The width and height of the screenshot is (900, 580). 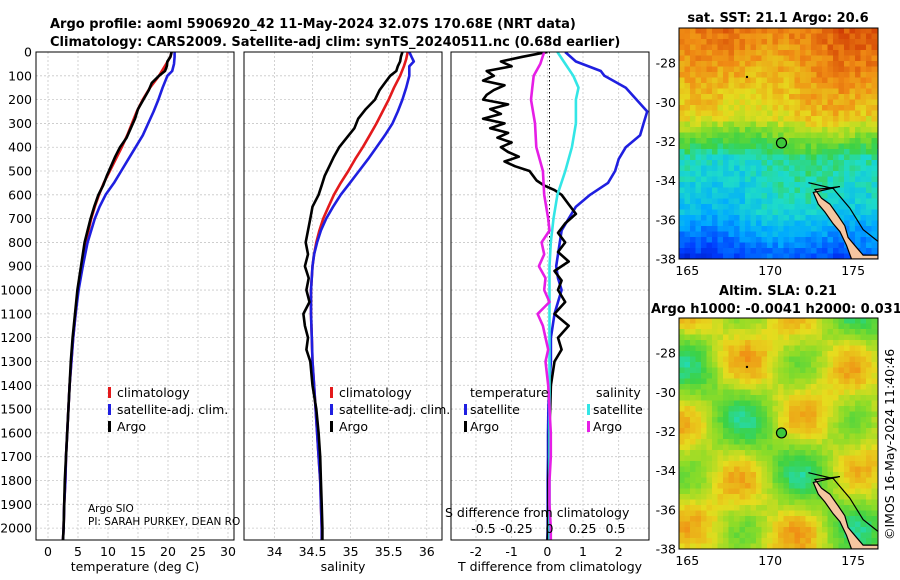 I want to click on y-tick-label: 500, so click(x=20, y=171).